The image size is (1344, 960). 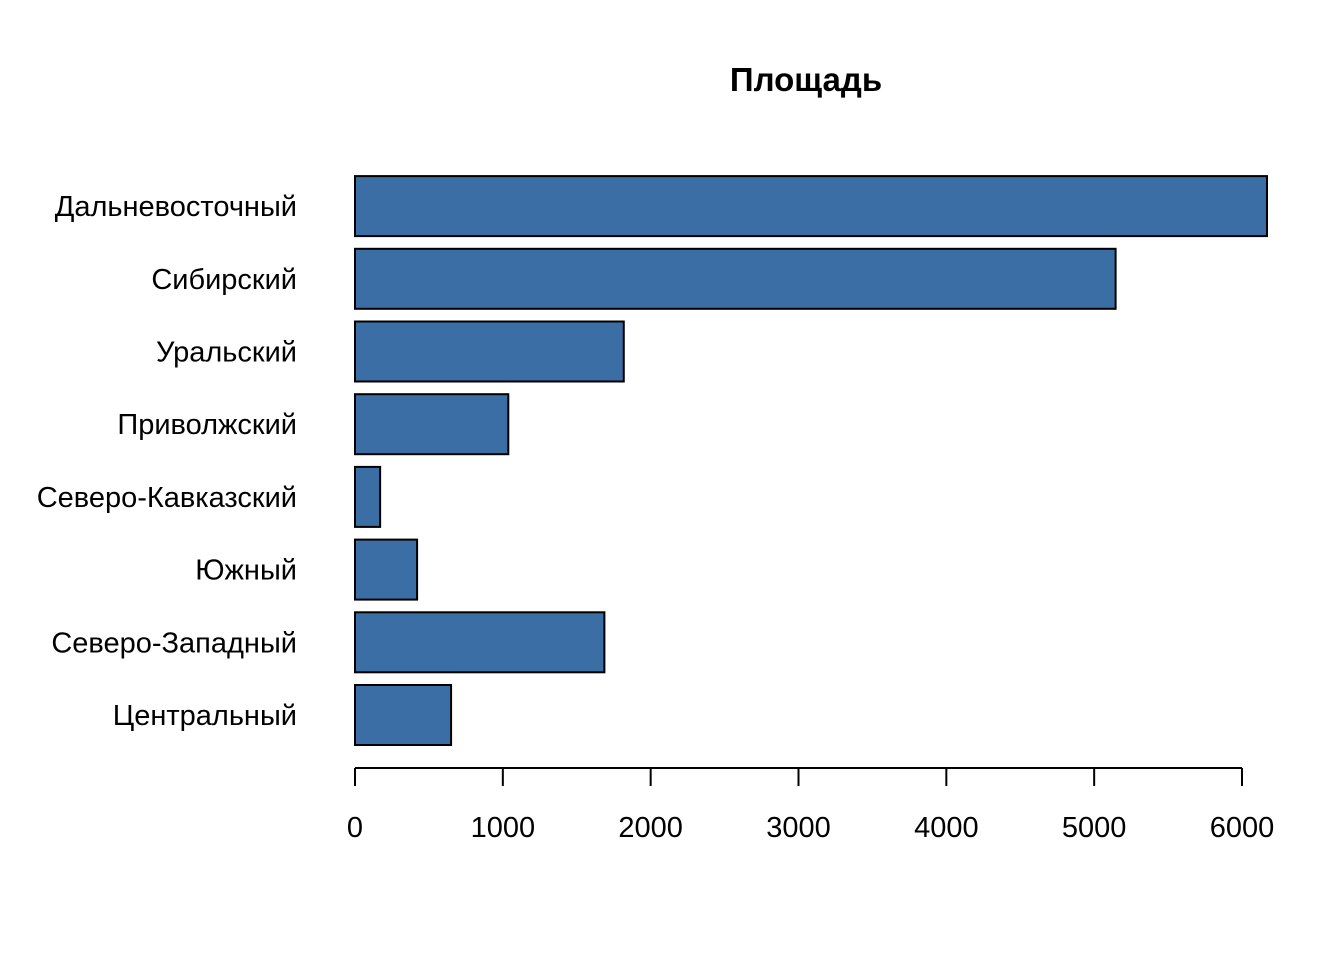 I want to click on x-tick-label-3: 3000, so click(x=798, y=828).